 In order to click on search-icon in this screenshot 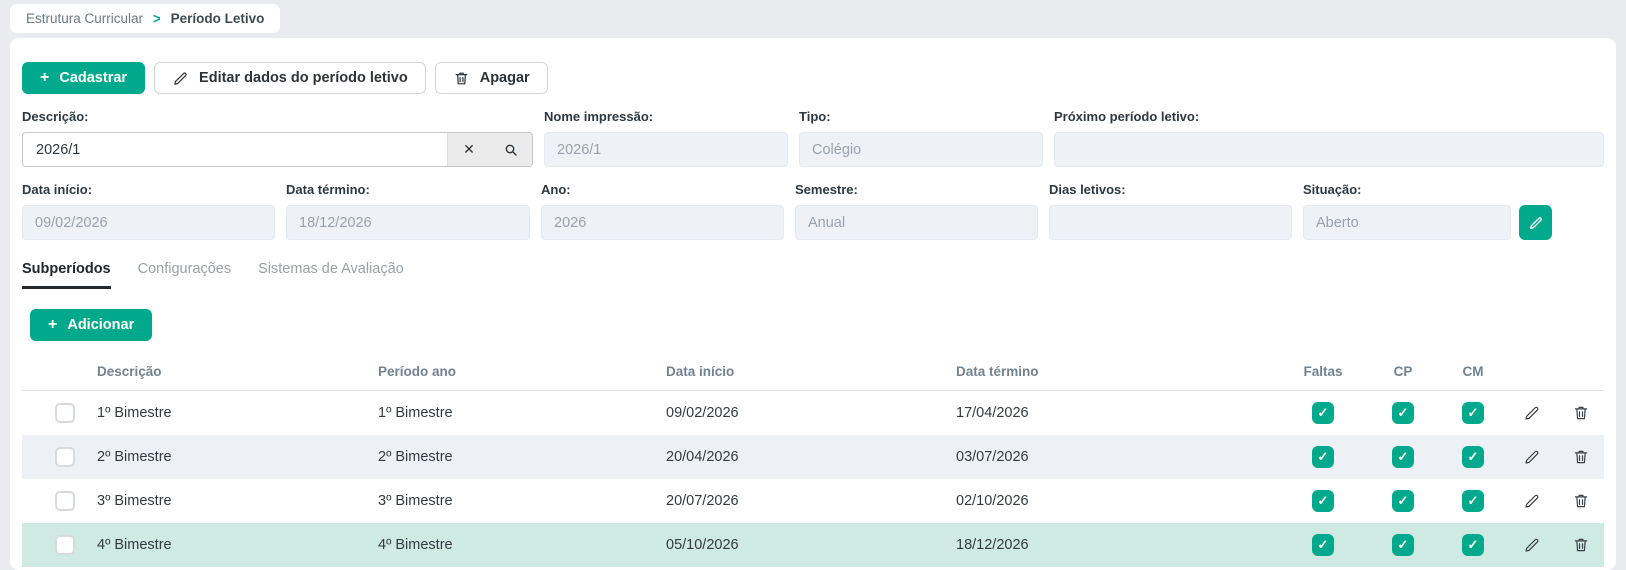, I will do `click(511, 150)`.